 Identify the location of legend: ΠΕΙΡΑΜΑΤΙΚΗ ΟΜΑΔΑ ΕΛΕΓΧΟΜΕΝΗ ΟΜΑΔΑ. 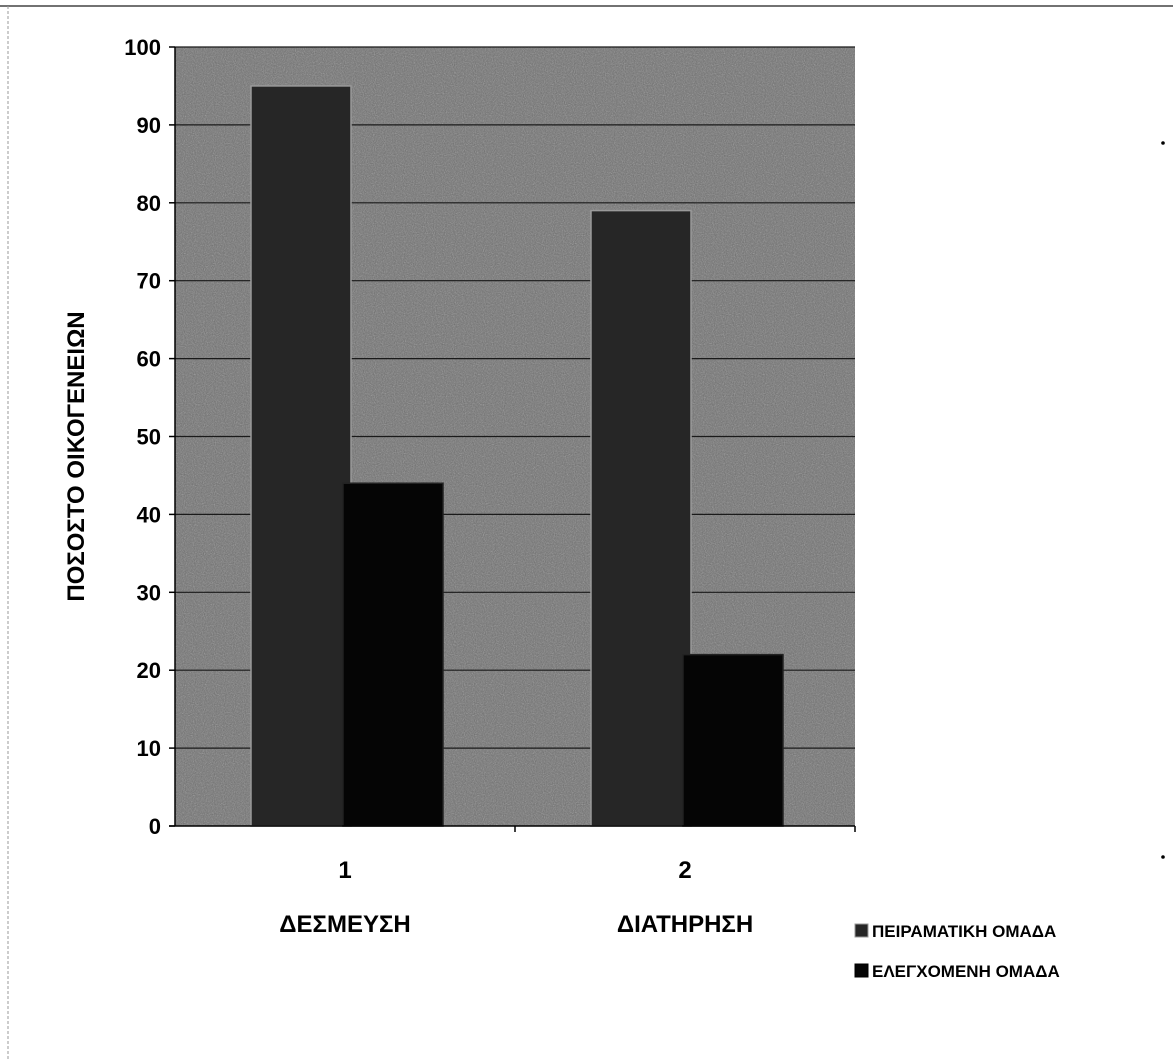
(957, 951).